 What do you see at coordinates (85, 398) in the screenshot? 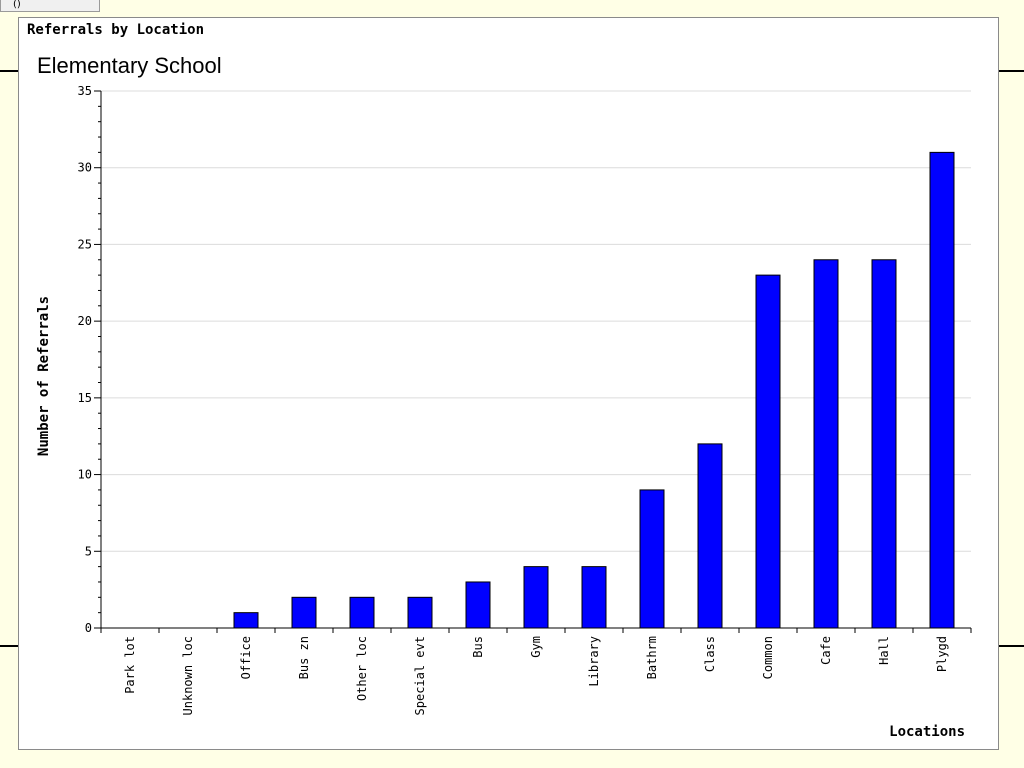
I see `y-tick-label: 15` at bounding box center [85, 398].